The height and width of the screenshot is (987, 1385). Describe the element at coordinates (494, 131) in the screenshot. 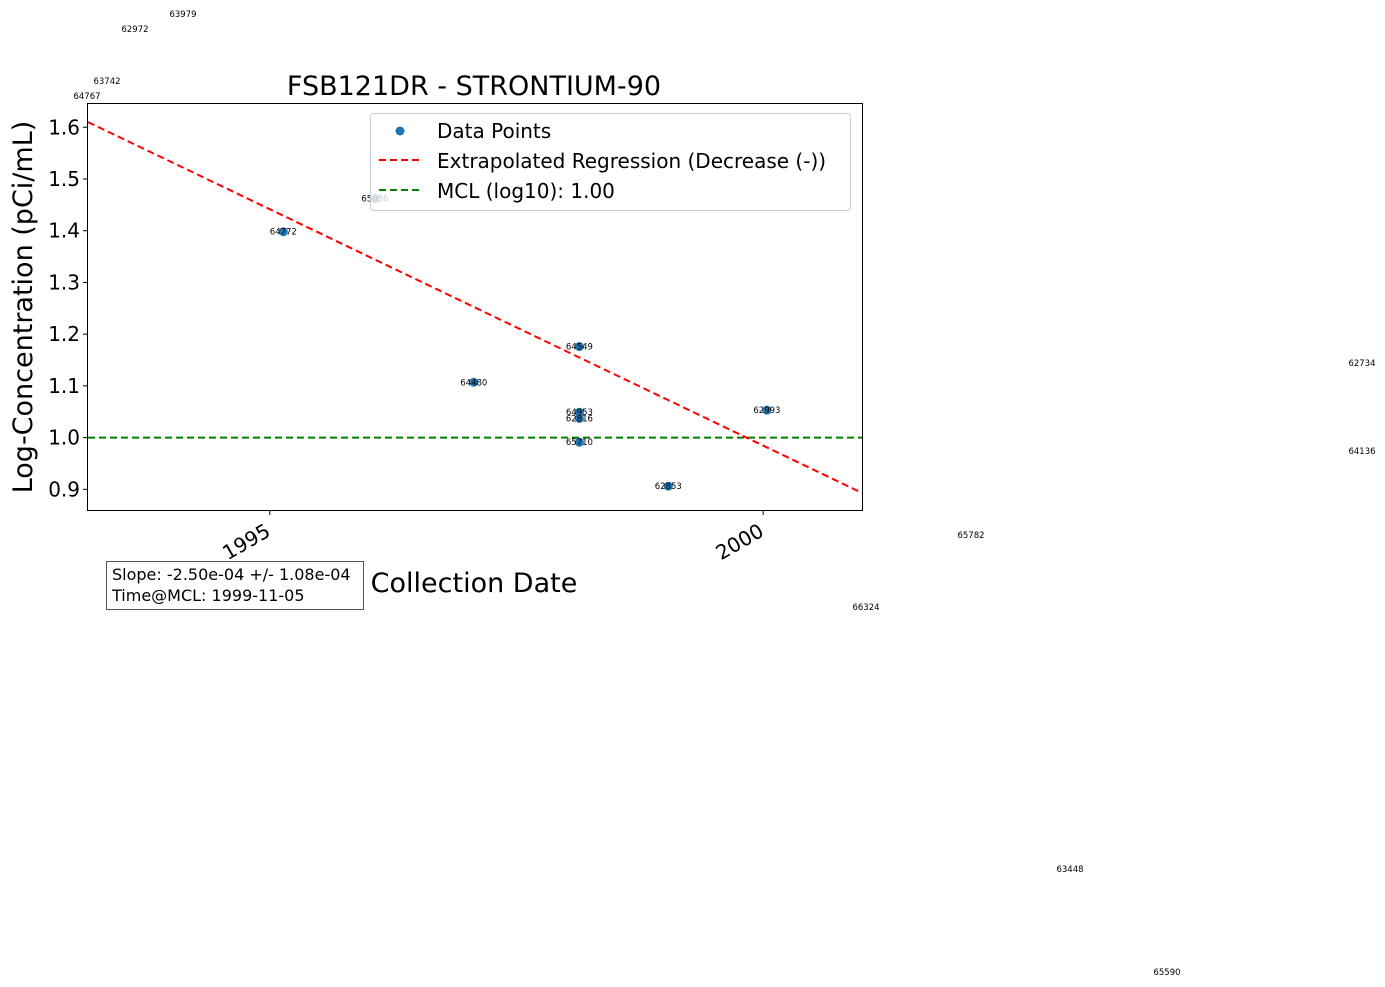

I see `legend-data-points-label: Data Points` at that location.